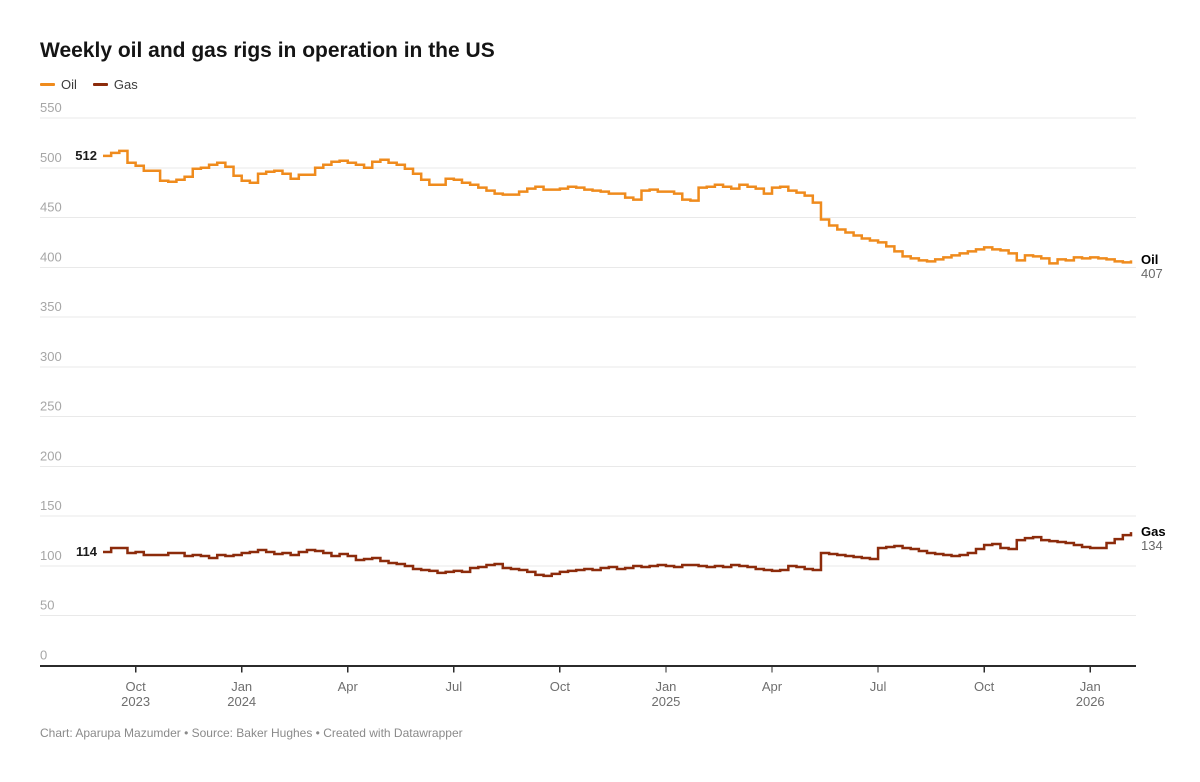  Describe the element at coordinates (1090, 701) in the screenshot. I see `x-tick-label-year: 2026` at that location.